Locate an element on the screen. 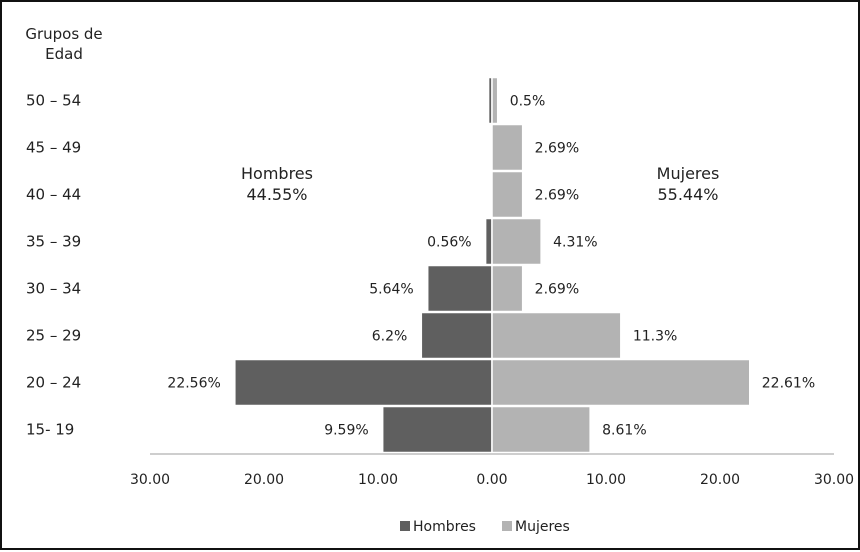 The width and height of the screenshot is (860, 552). age-group-label: 30 – 34 is located at coordinates (53, 289).